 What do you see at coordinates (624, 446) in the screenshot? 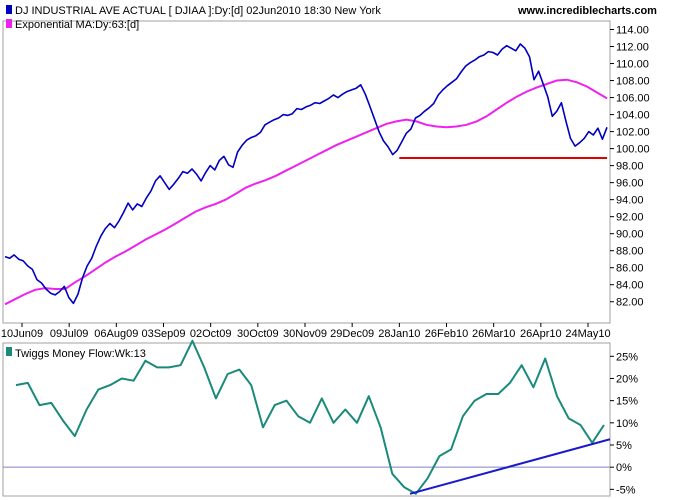
I see `tmf-y-tick-label: 5%` at bounding box center [624, 446].